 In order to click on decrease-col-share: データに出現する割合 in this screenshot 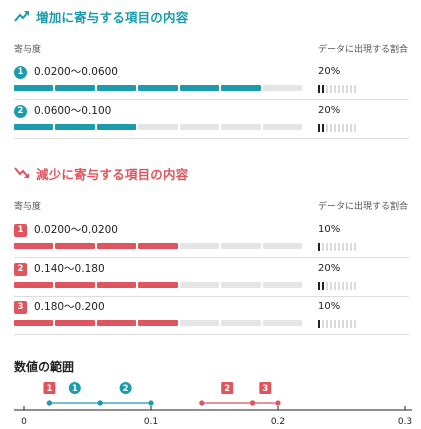, I will do `click(363, 207)`.